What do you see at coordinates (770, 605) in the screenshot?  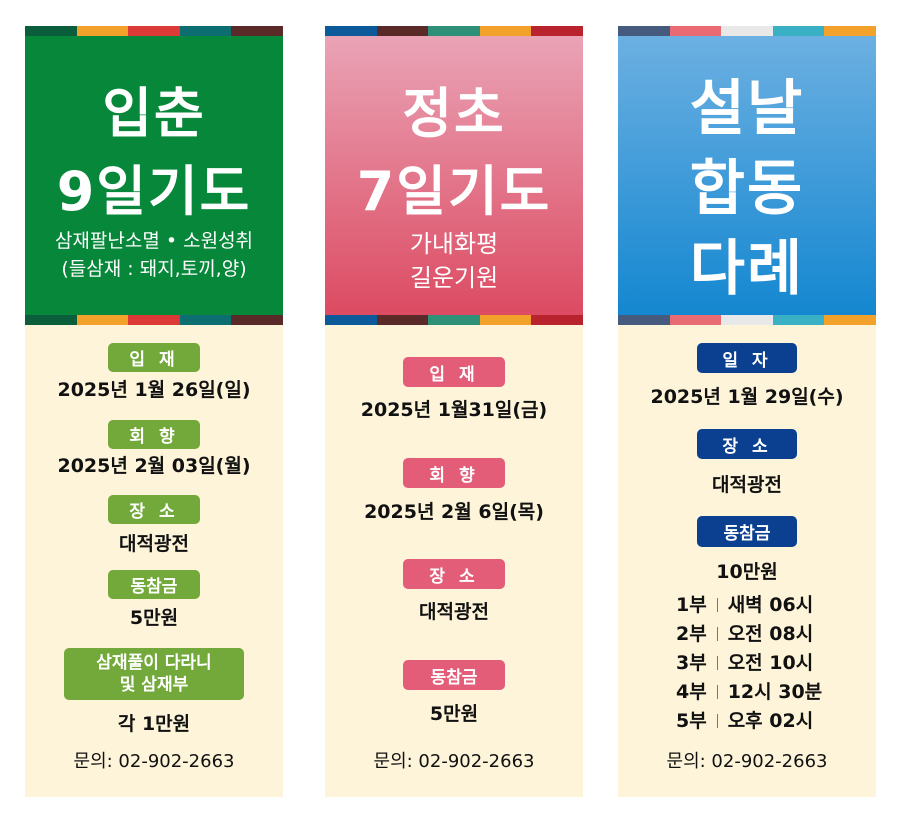 I see `schedule-time: 새벽 06시` at bounding box center [770, 605].